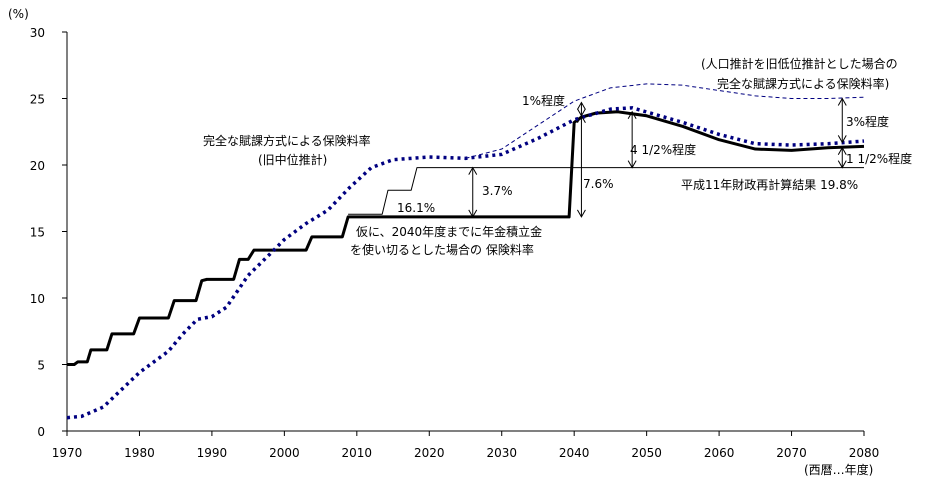 Image resolution: width=940 pixels, height=484 pixels. Describe the element at coordinates (799, 63) in the screenshot. I see `label-payg-low: (人口推計を旧低位推計とした場合の` at that location.